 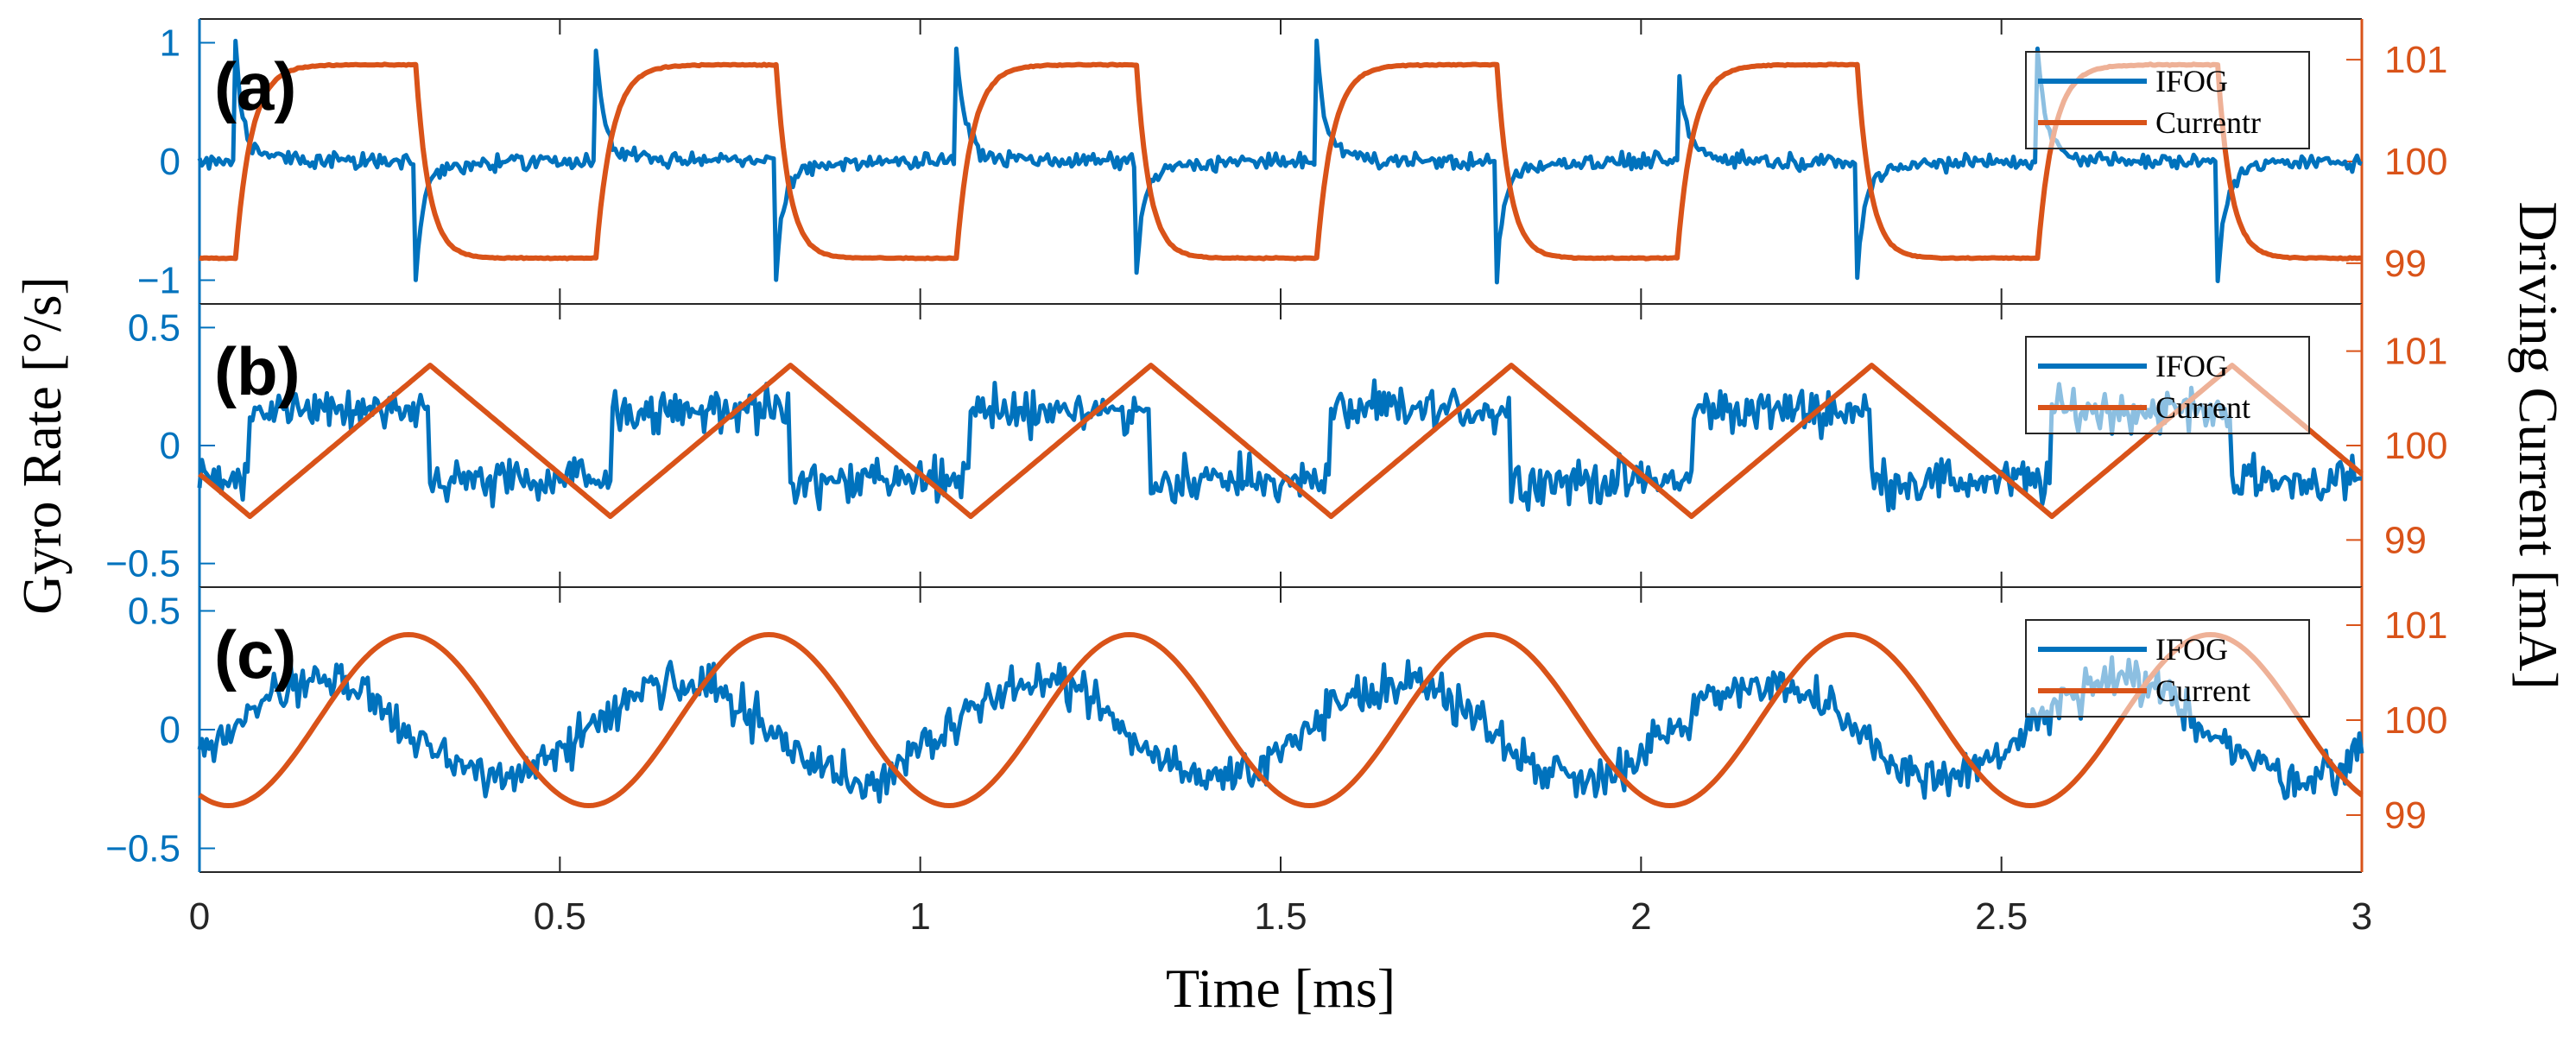 I want to click on x-tick-label: 1, so click(x=920, y=916).